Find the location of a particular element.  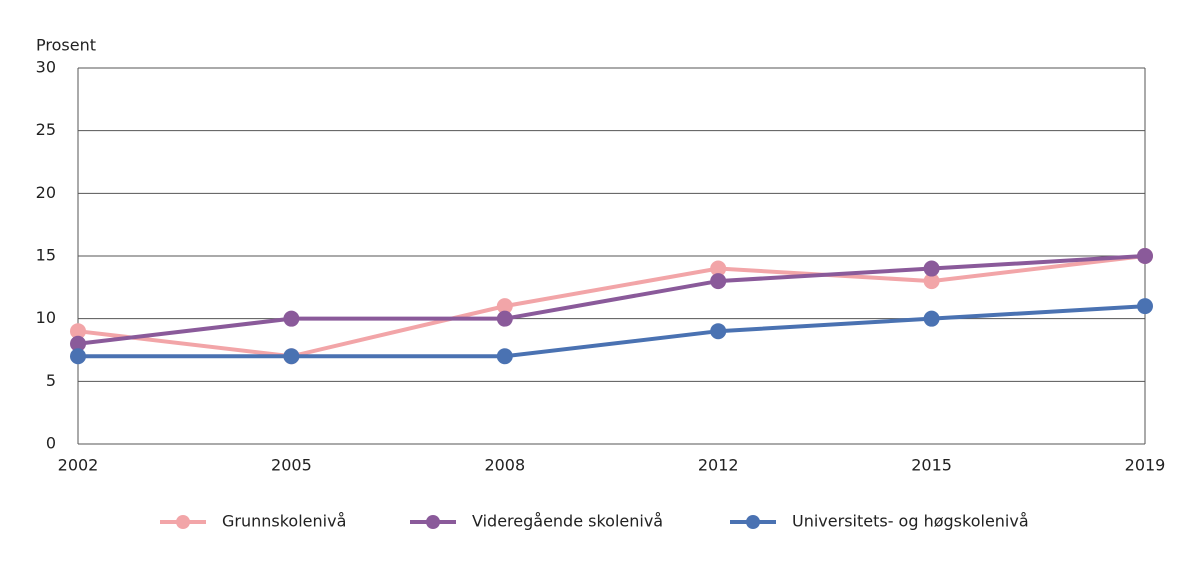

x-tick-label: 2015 is located at coordinates (931, 465).